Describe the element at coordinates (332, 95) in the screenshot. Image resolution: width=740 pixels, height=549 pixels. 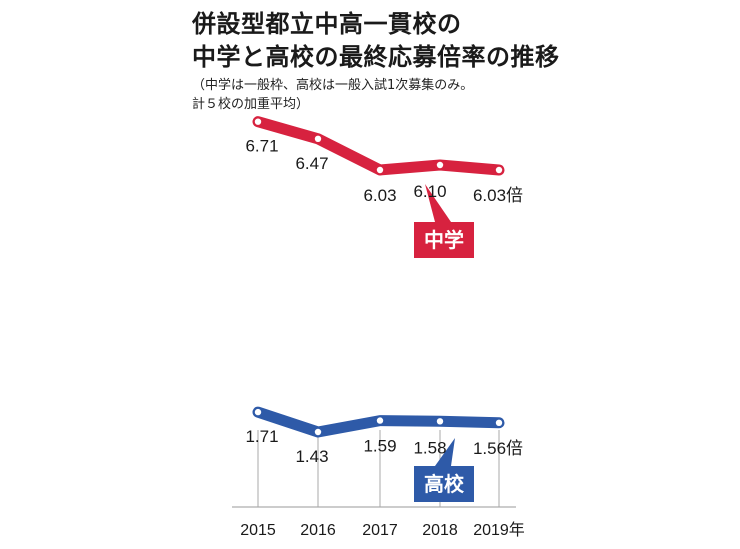
I see `chart-note: （中学は一般枠、高校は一般入試1次募集のみ。 計５校の加重平均）` at that location.